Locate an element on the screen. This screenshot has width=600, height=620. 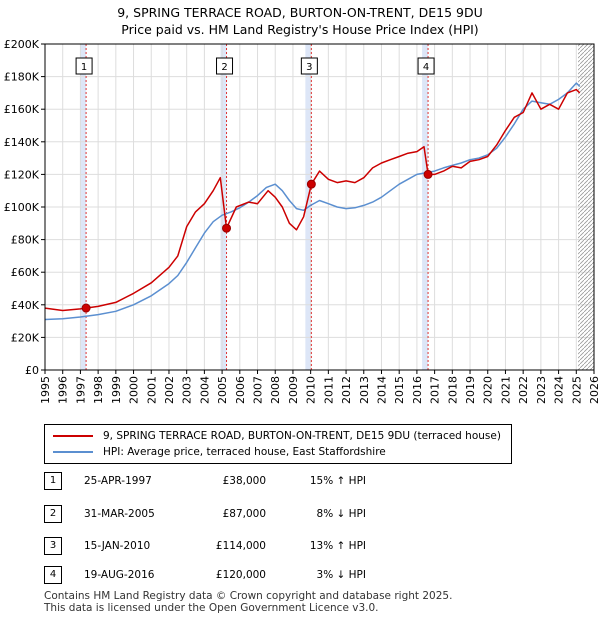
forecast-hatch is located at coordinates (586, 207).